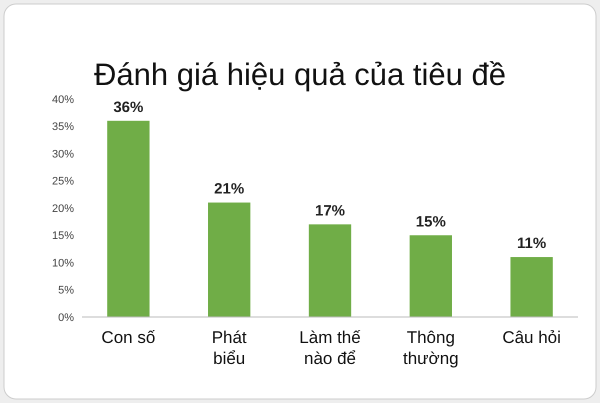 Image resolution: width=600 pixels, height=403 pixels. What do you see at coordinates (330, 211) in the screenshot?
I see `data-label: 17%` at bounding box center [330, 211].